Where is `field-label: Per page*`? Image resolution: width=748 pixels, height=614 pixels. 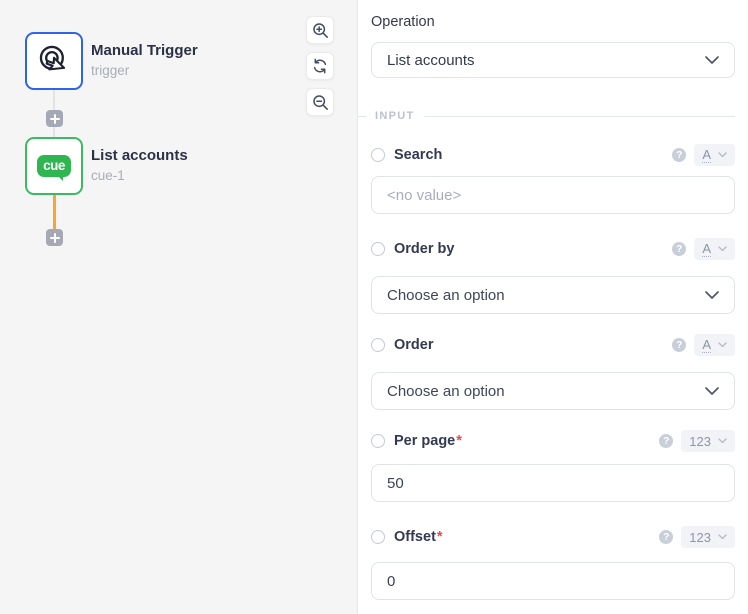
field-label: Per page* is located at coordinates (428, 441).